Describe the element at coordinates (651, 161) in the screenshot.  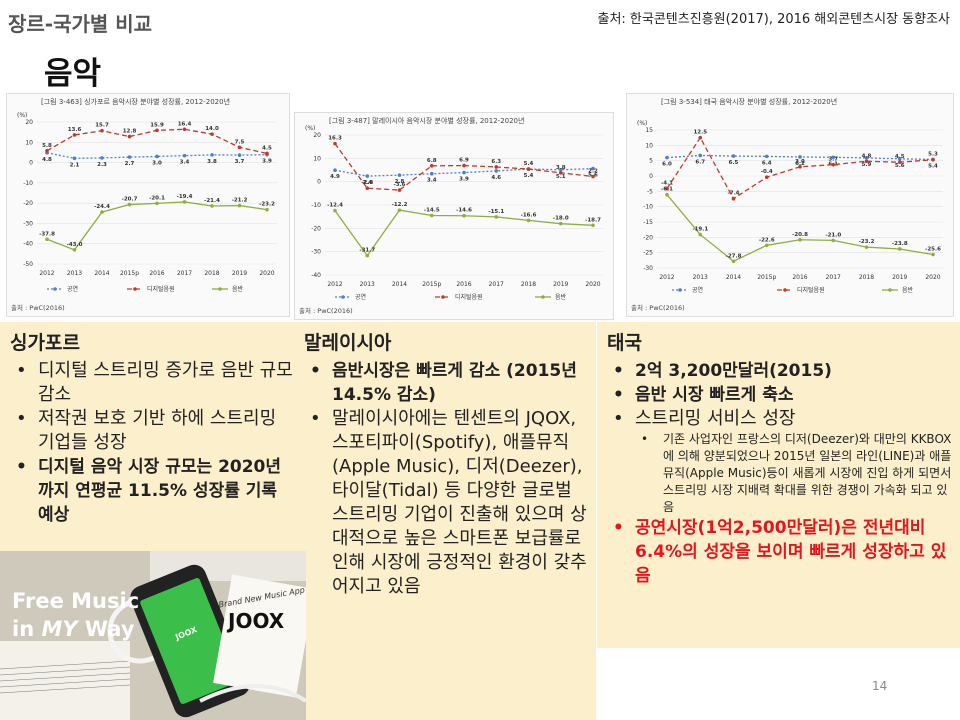
I see `y-tick-label: 5` at that location.